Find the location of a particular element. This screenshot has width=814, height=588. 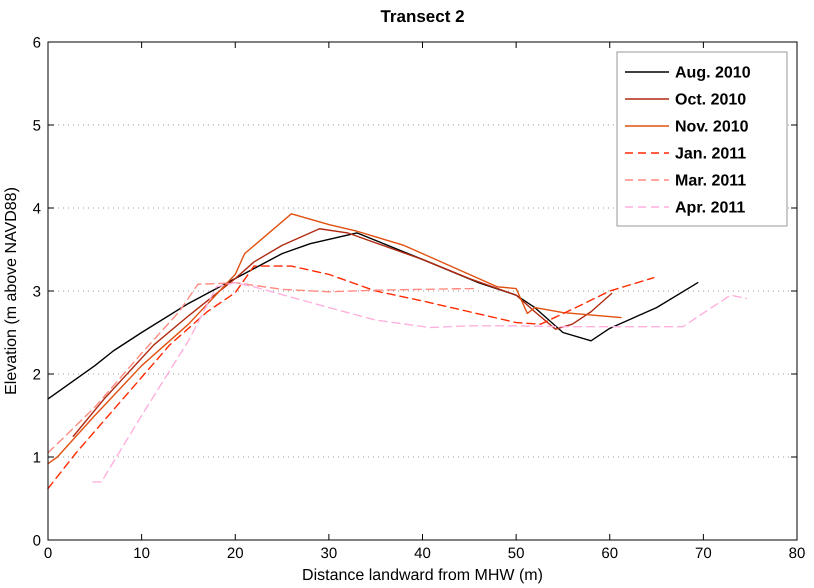

x-tick-label: 0 is located at coordinates (48, 553).